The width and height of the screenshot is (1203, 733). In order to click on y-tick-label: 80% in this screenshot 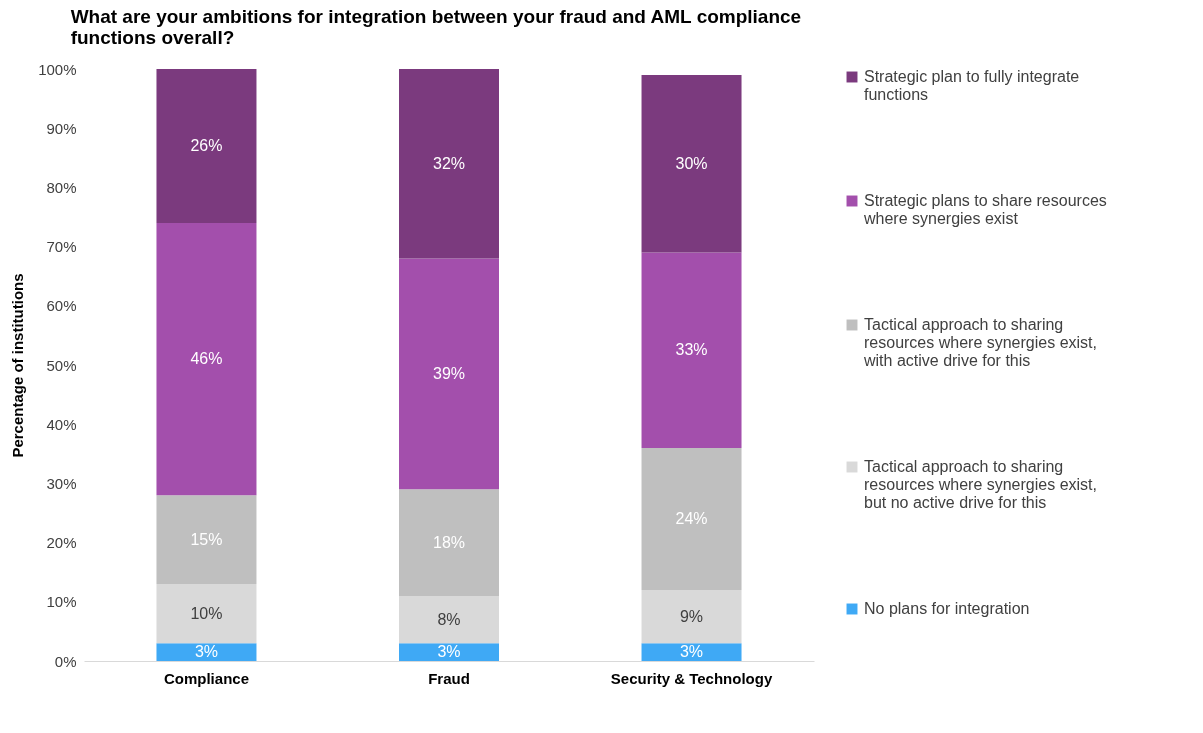, I will do `click(61, 187)`.